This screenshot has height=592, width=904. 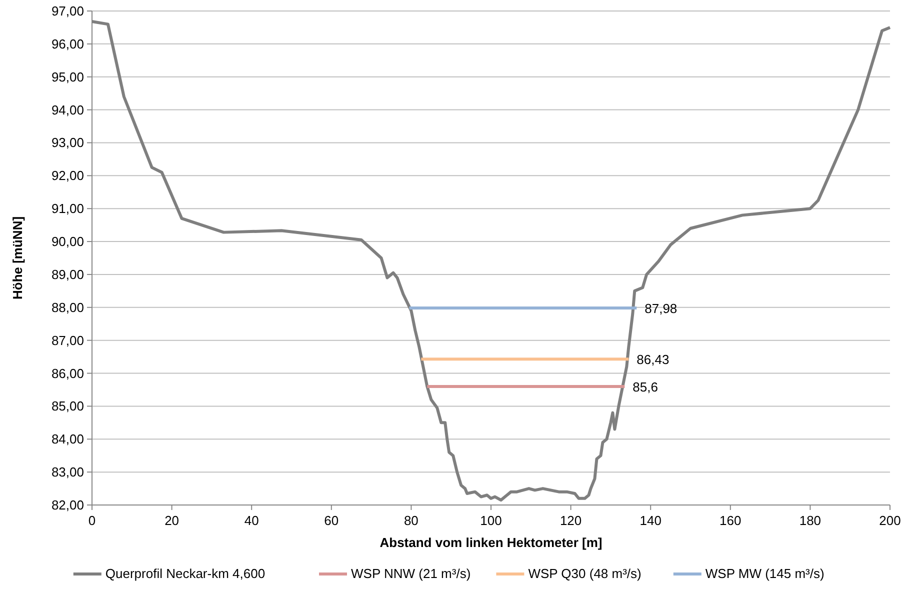 I want to click on y-tick-label: 84,00, so click(x=67, y=439).